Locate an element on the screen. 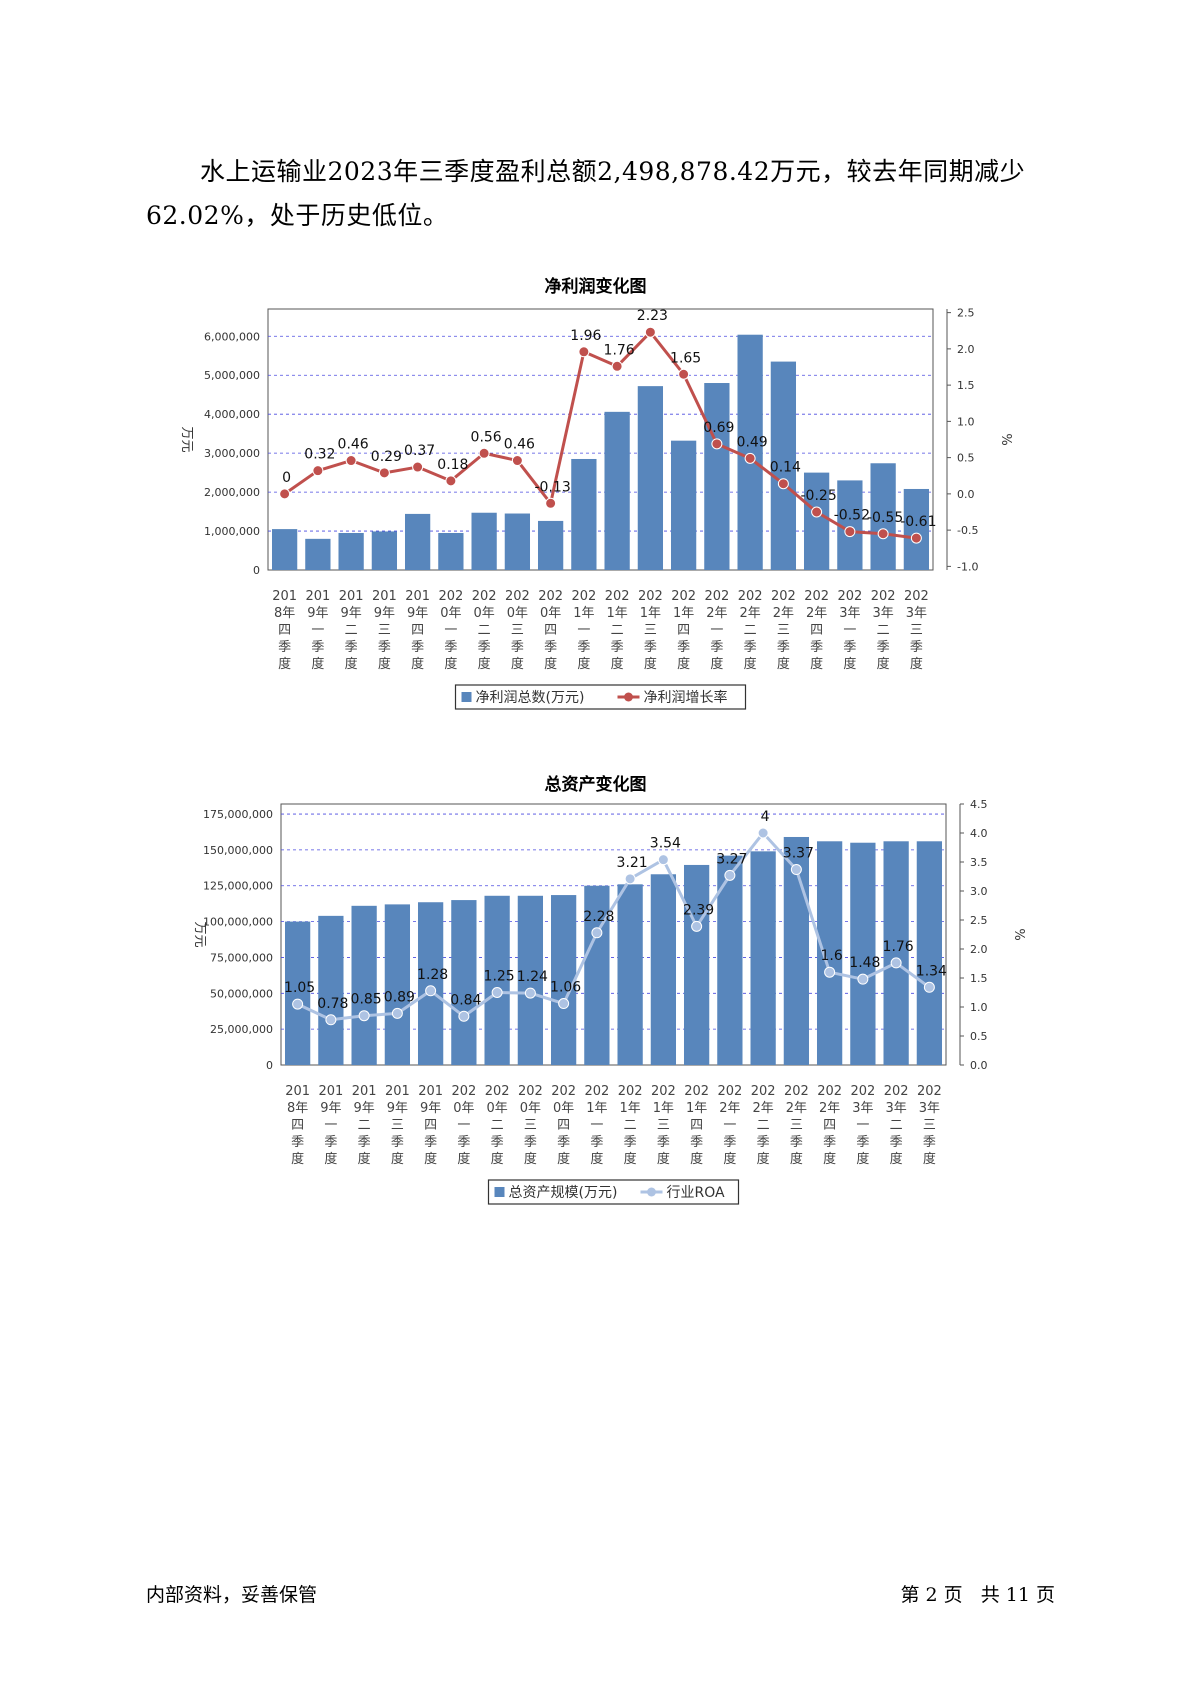 Image resolution: width=1191 pixels, height=1684 pixels. legend-line-marker is located at coordinates (628, 697).